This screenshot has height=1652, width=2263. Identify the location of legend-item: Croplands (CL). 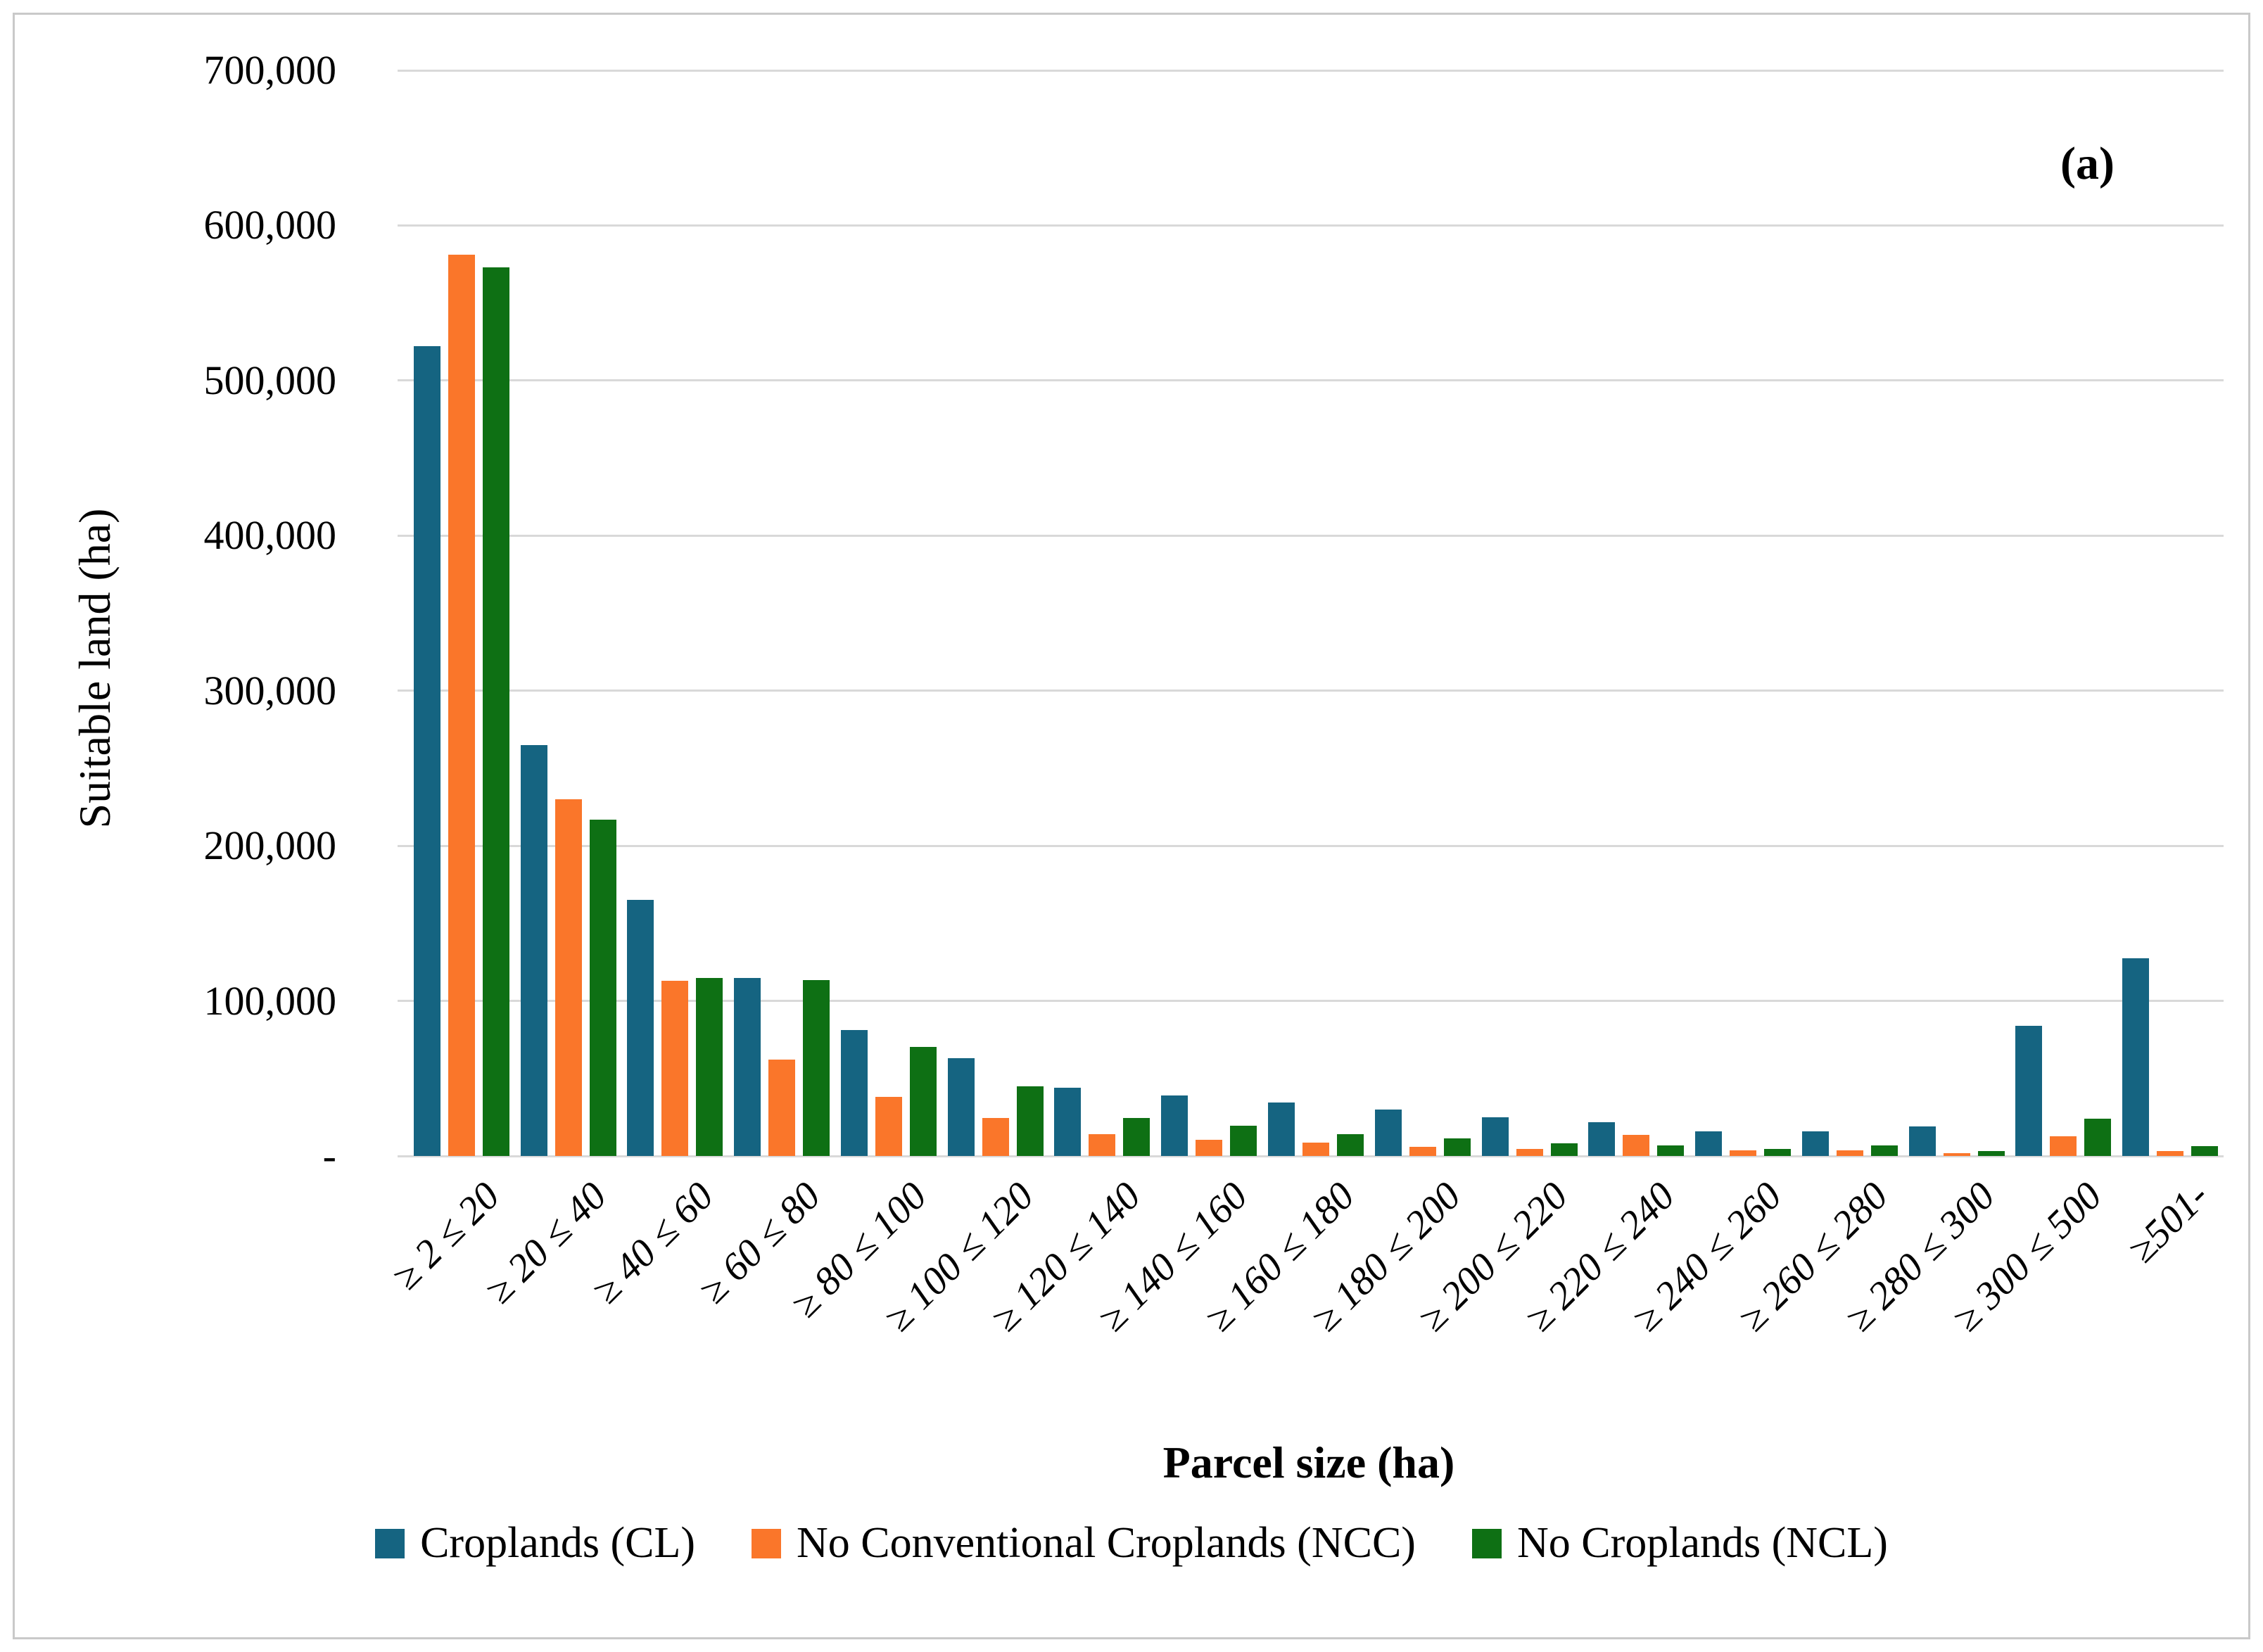
(535, 1543).